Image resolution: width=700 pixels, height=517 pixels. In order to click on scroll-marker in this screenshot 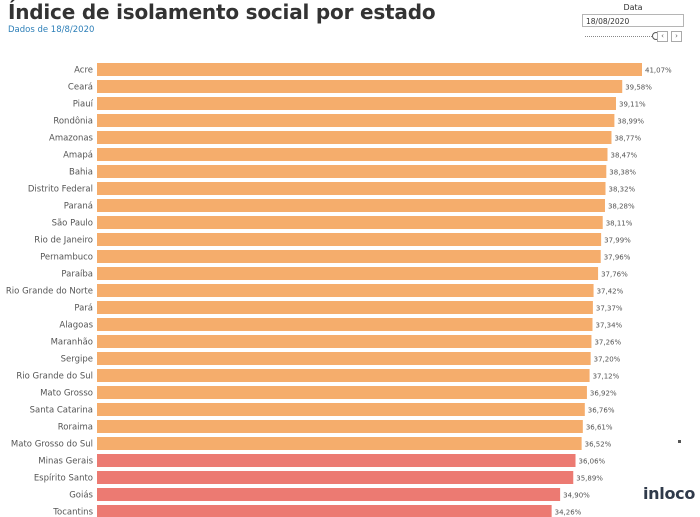, I will do `click(679, 441)`.